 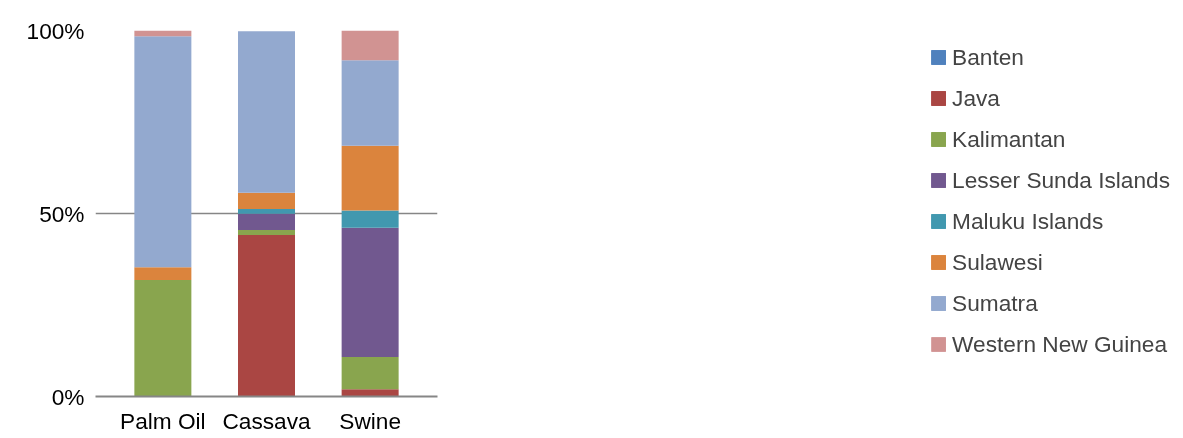 What do you see at coordinates (163, 420) in the screenshot?
I see `x-tick-label: Palm Oil` at bounding box center [163, 420].